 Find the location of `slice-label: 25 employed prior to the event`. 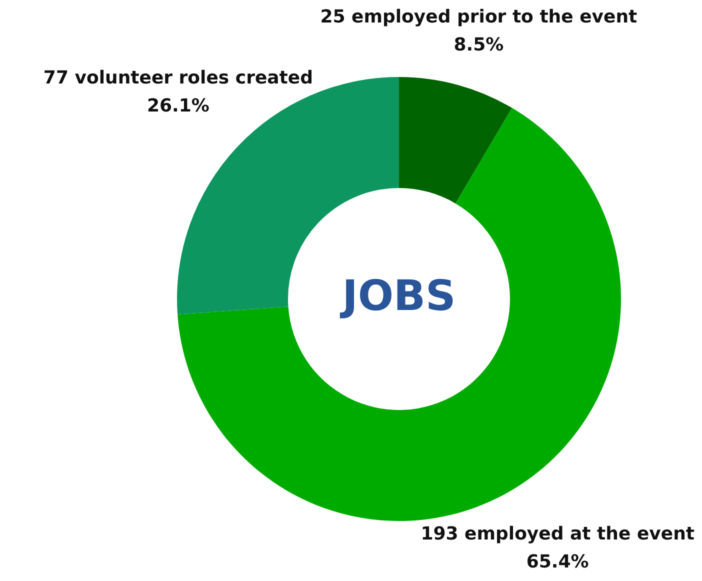

slice-label: 25 employed prior to the event is located at coordinates (479, 17).